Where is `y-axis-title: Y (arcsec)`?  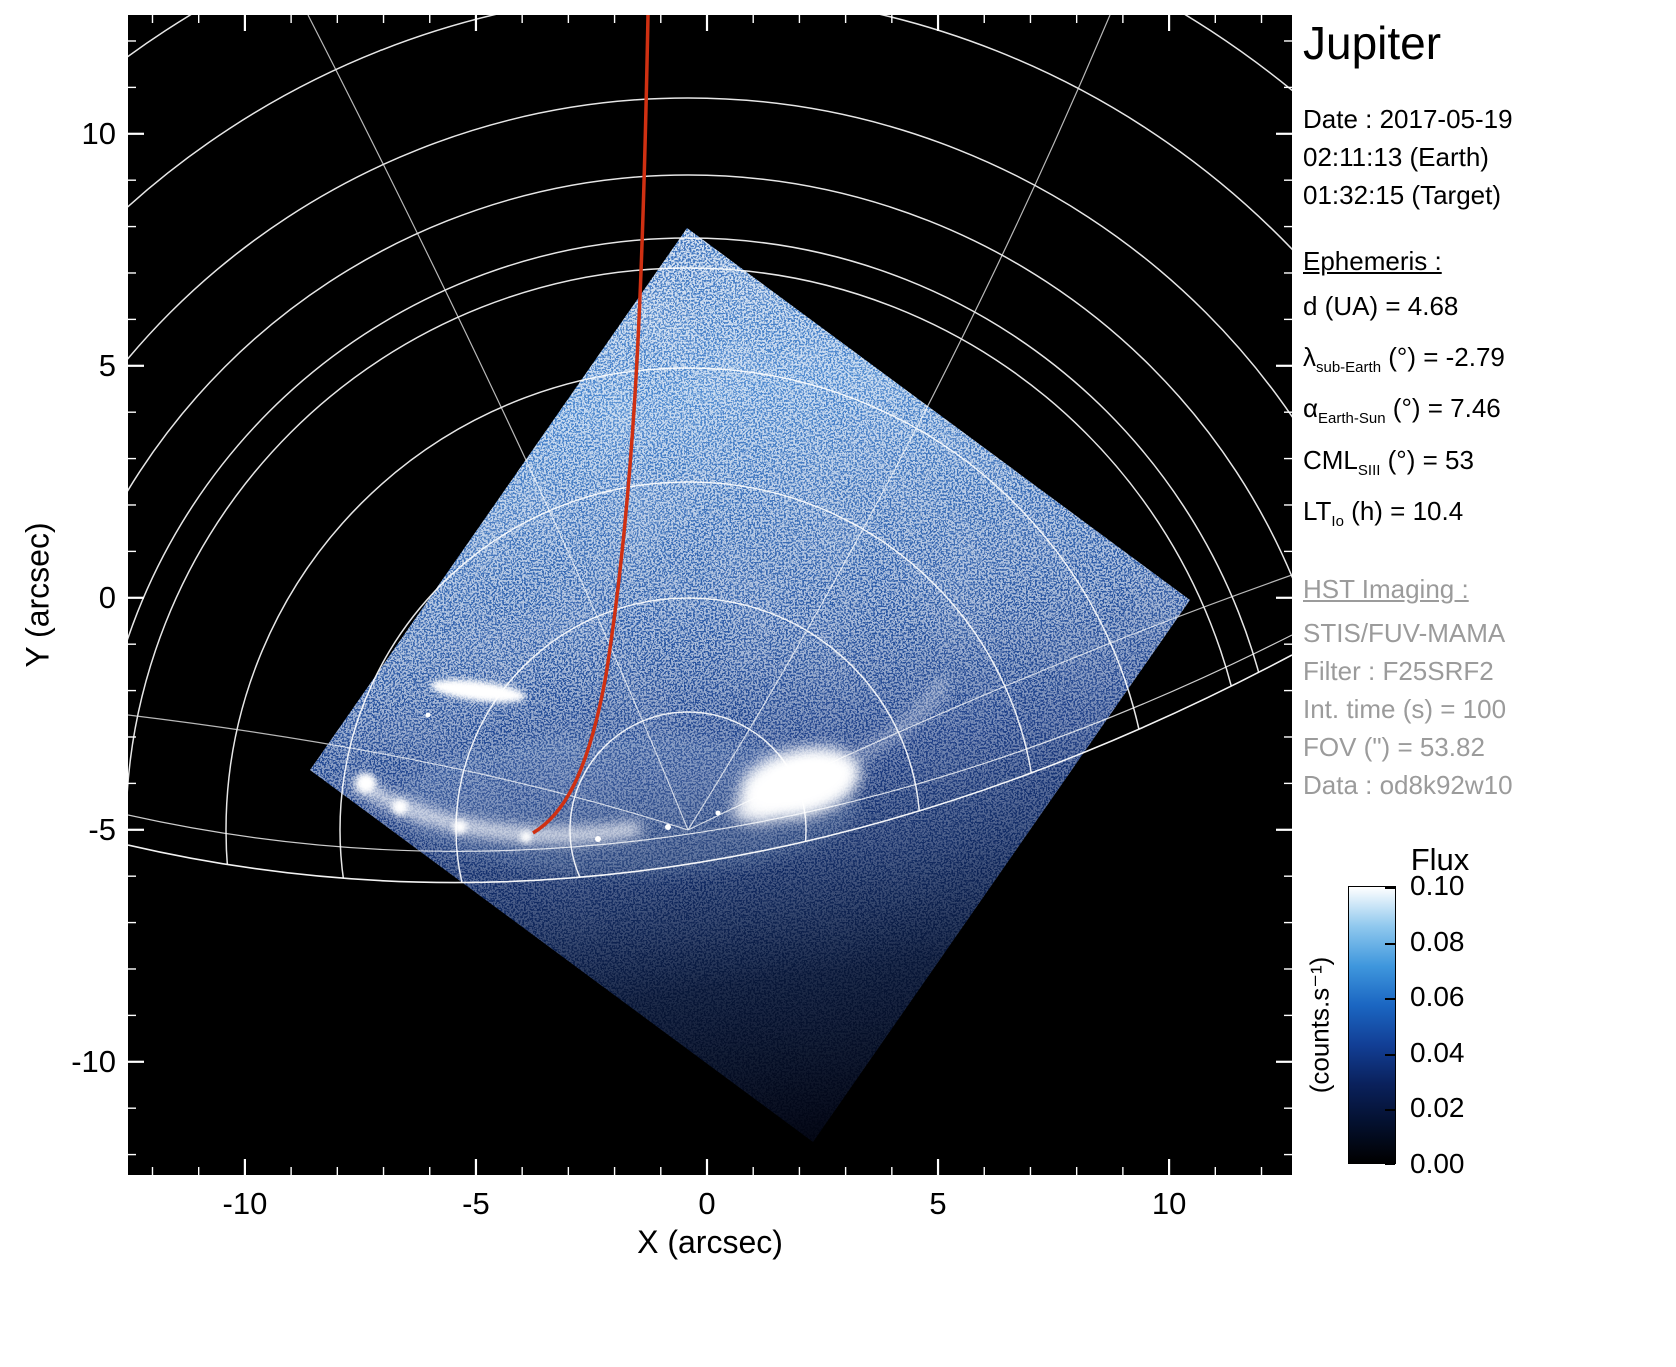 y-axis-title: Y (arcsec) is located at coordinates (37, 595).